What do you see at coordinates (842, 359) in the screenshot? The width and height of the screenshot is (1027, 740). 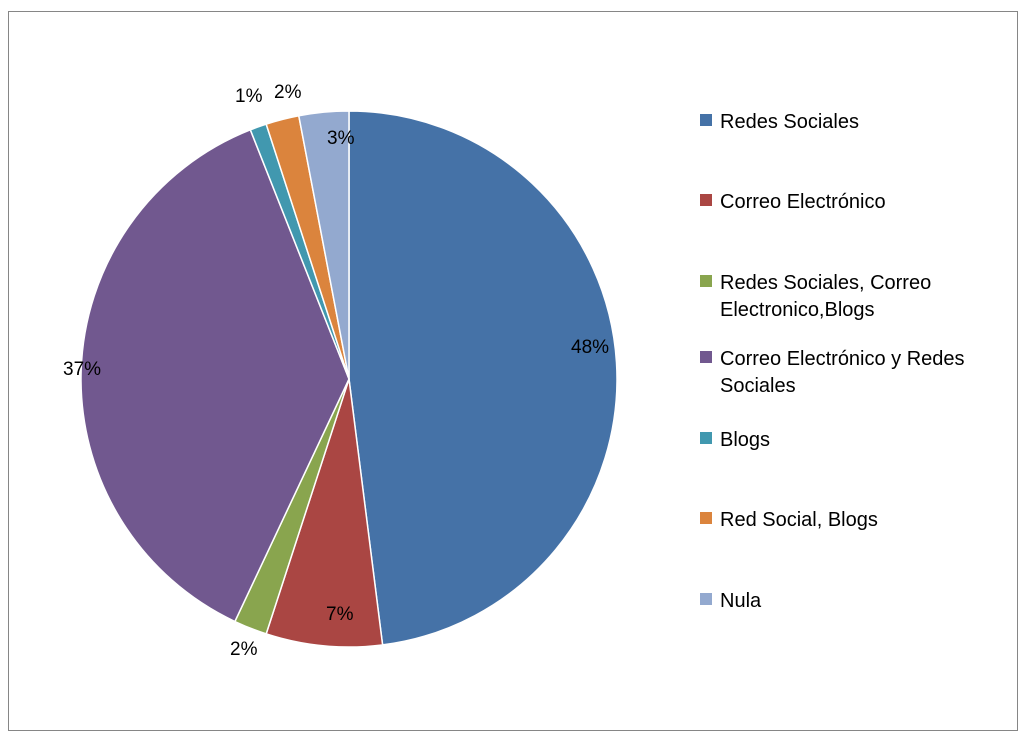 I see `legend-label-4-line-1: Correo Electrónico y Redes` at bounding box center [842, 359].